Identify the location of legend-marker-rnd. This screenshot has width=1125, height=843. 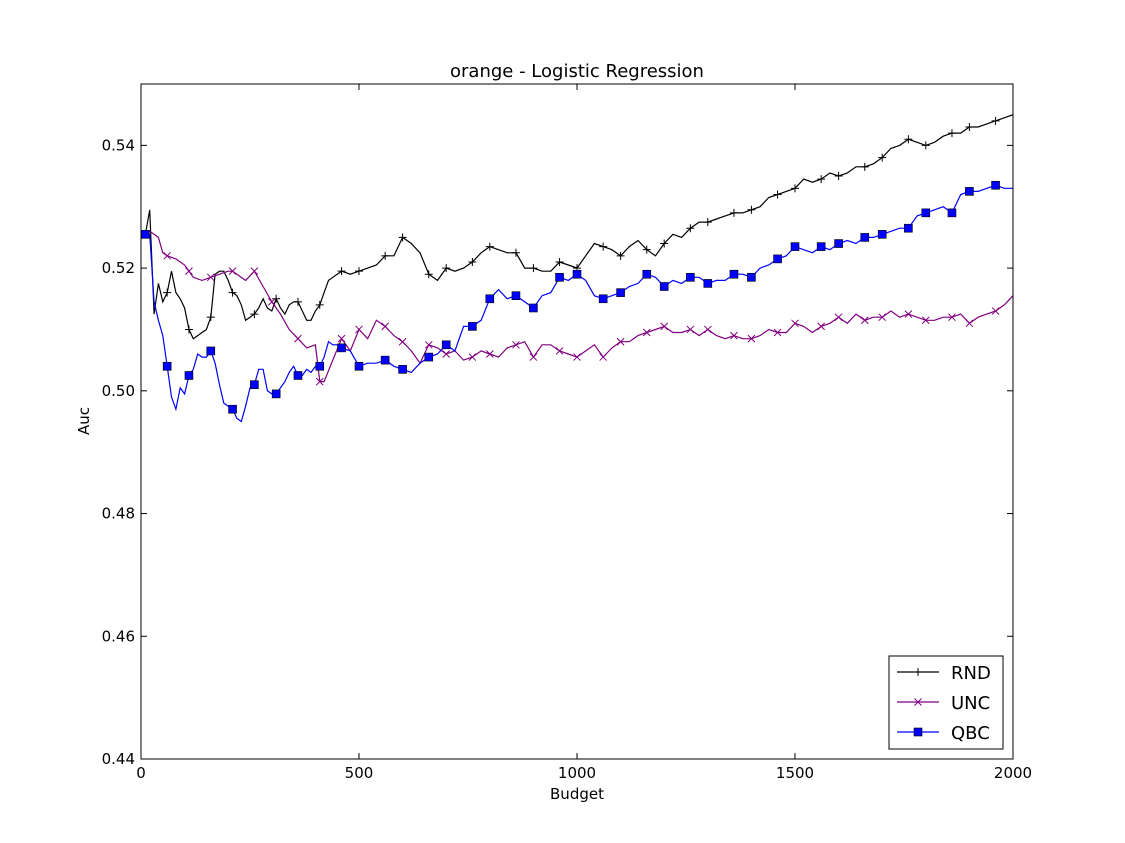
(918, 672).